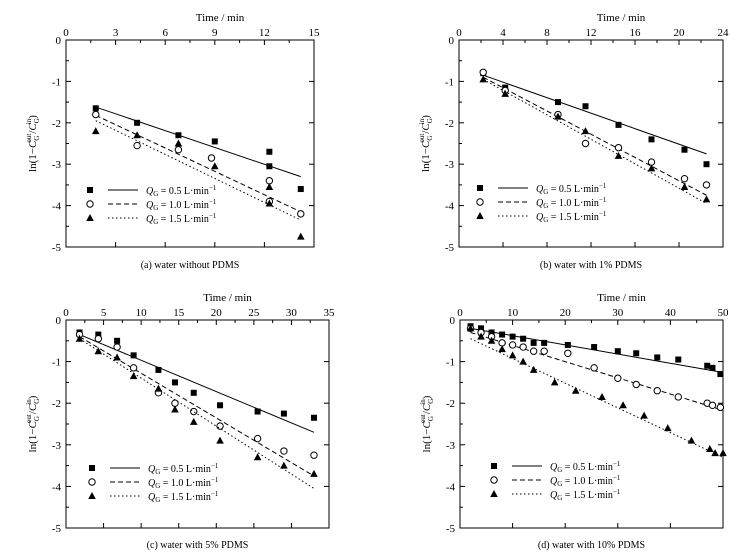 The height and width of the screenshot is (556, 749). Describe the element at coordinates (165, 33) in the screenshot. I see `x-tick-label: 6` at that location.